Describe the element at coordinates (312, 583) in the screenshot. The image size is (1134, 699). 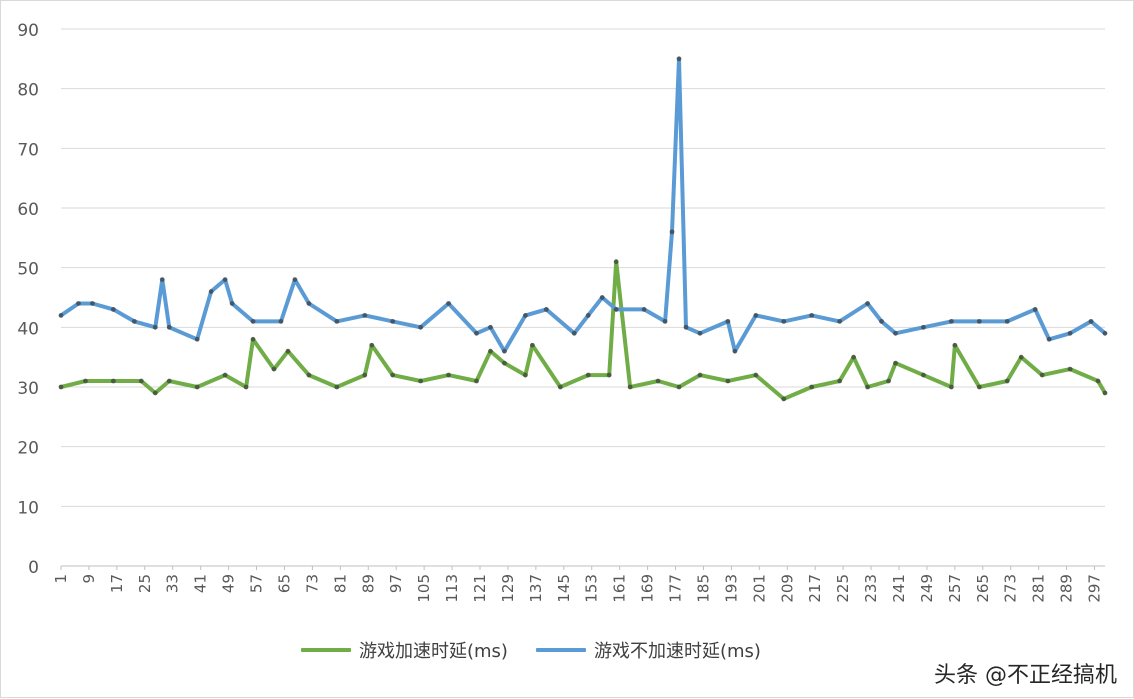
I see `x-tick-label: 73` at that location.